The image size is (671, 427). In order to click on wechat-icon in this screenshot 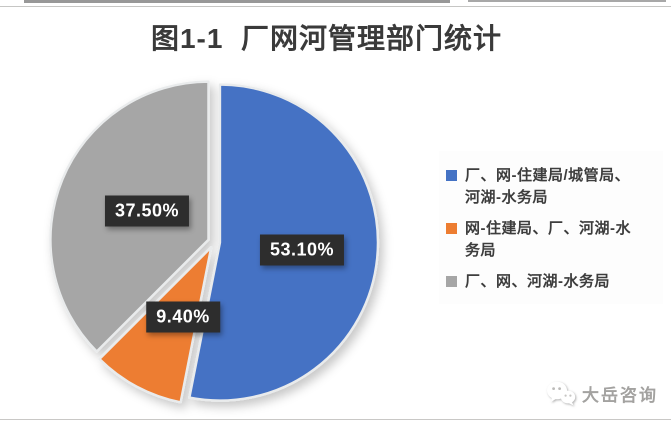, I will do `click(561, 393)`.